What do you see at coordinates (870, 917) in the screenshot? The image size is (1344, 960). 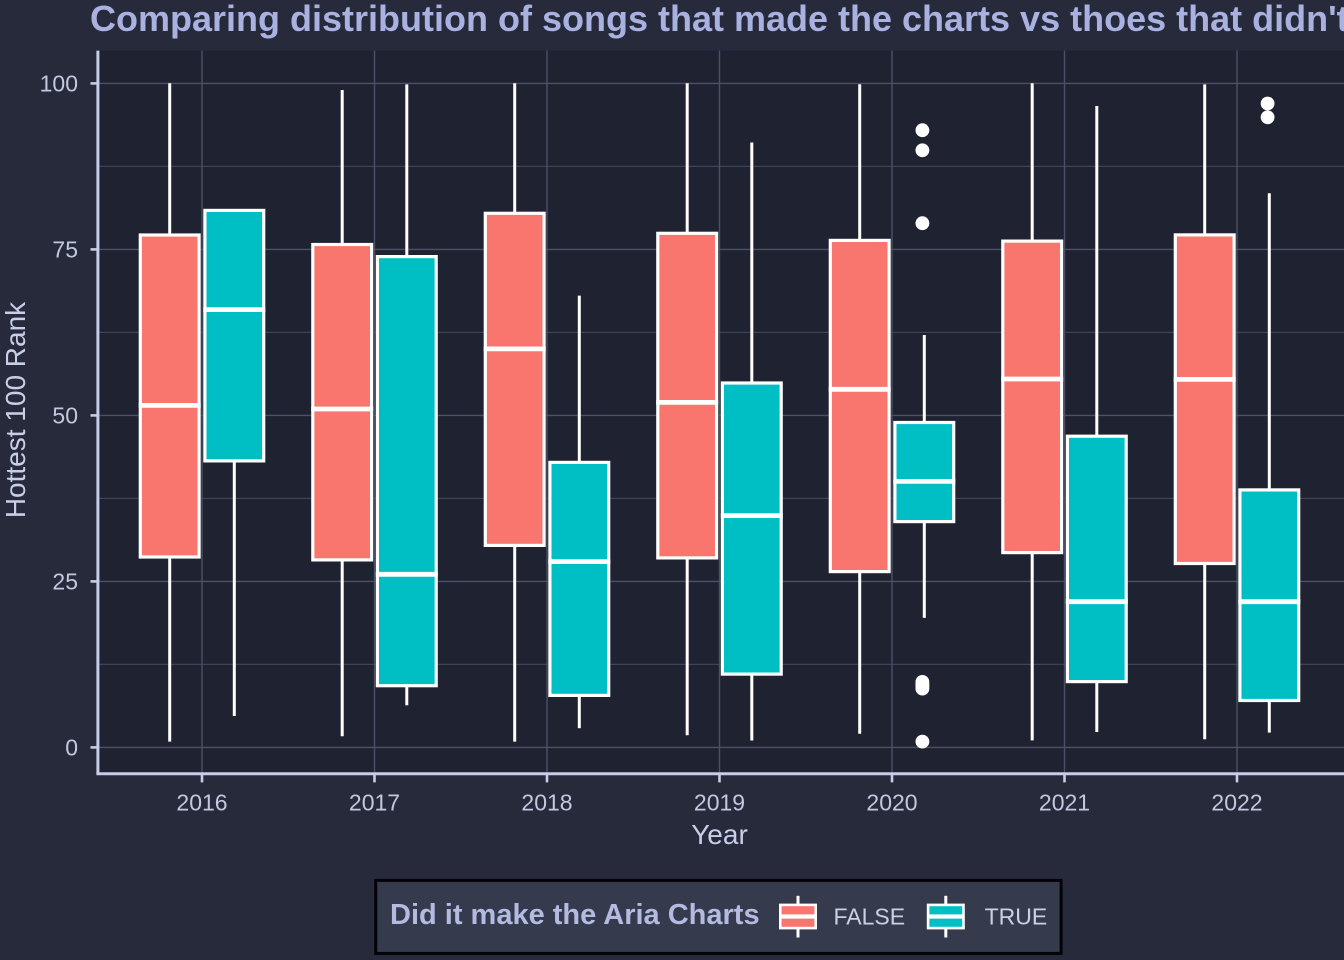 I see `svg-text: FALSE` at bounding box center [870, 917].